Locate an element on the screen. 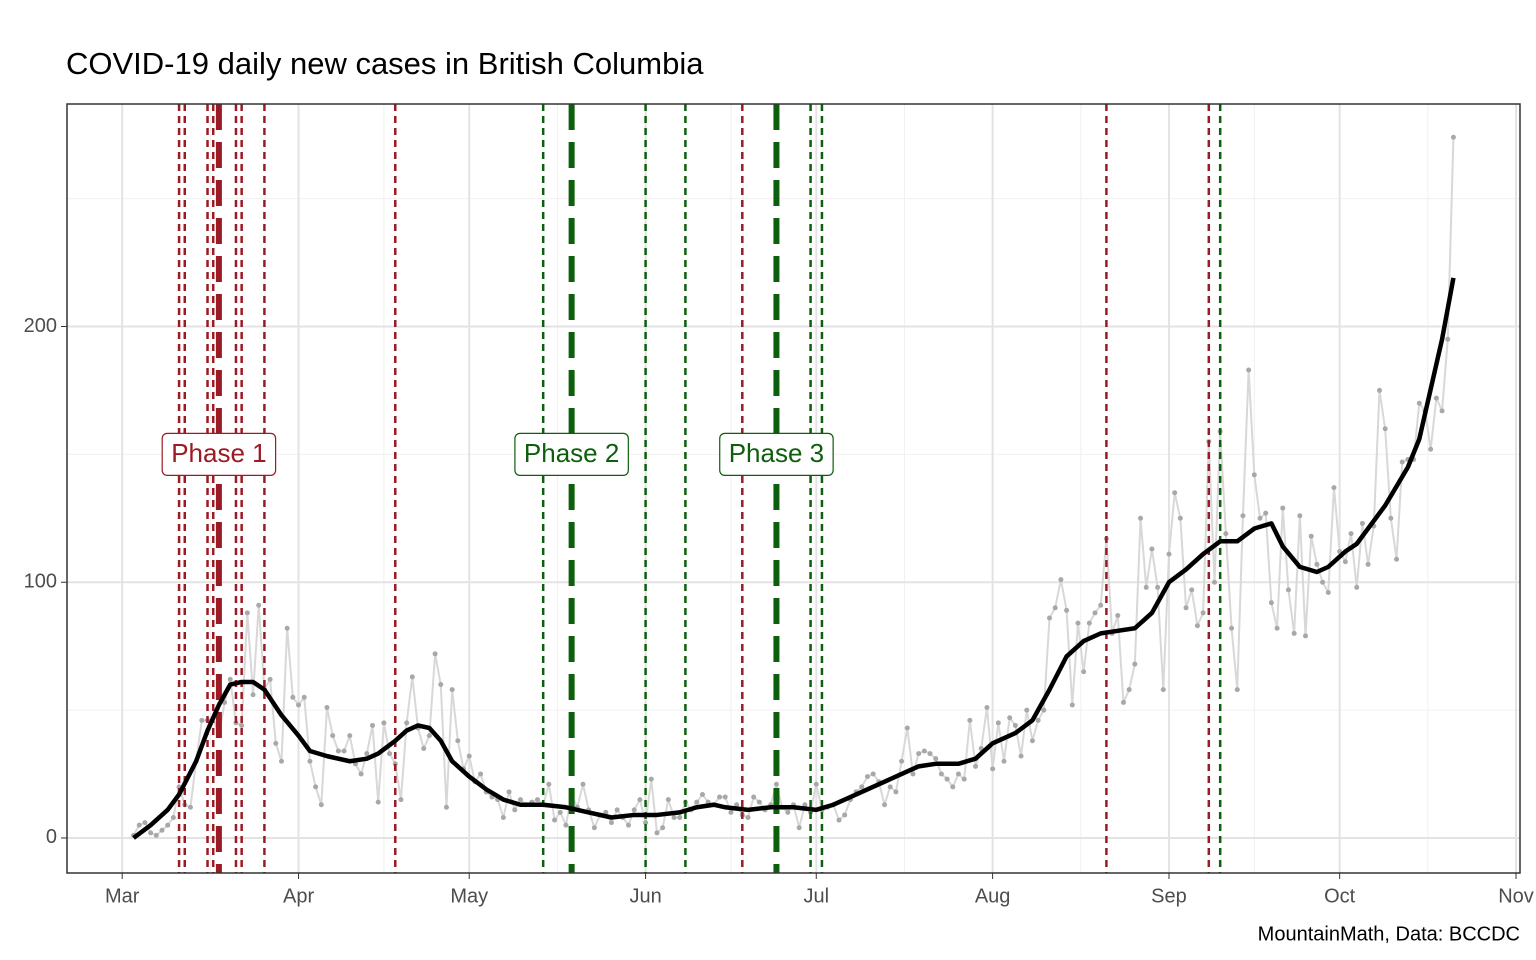  phase-label-text: Phase 1 is located at coordinates (218, 453).